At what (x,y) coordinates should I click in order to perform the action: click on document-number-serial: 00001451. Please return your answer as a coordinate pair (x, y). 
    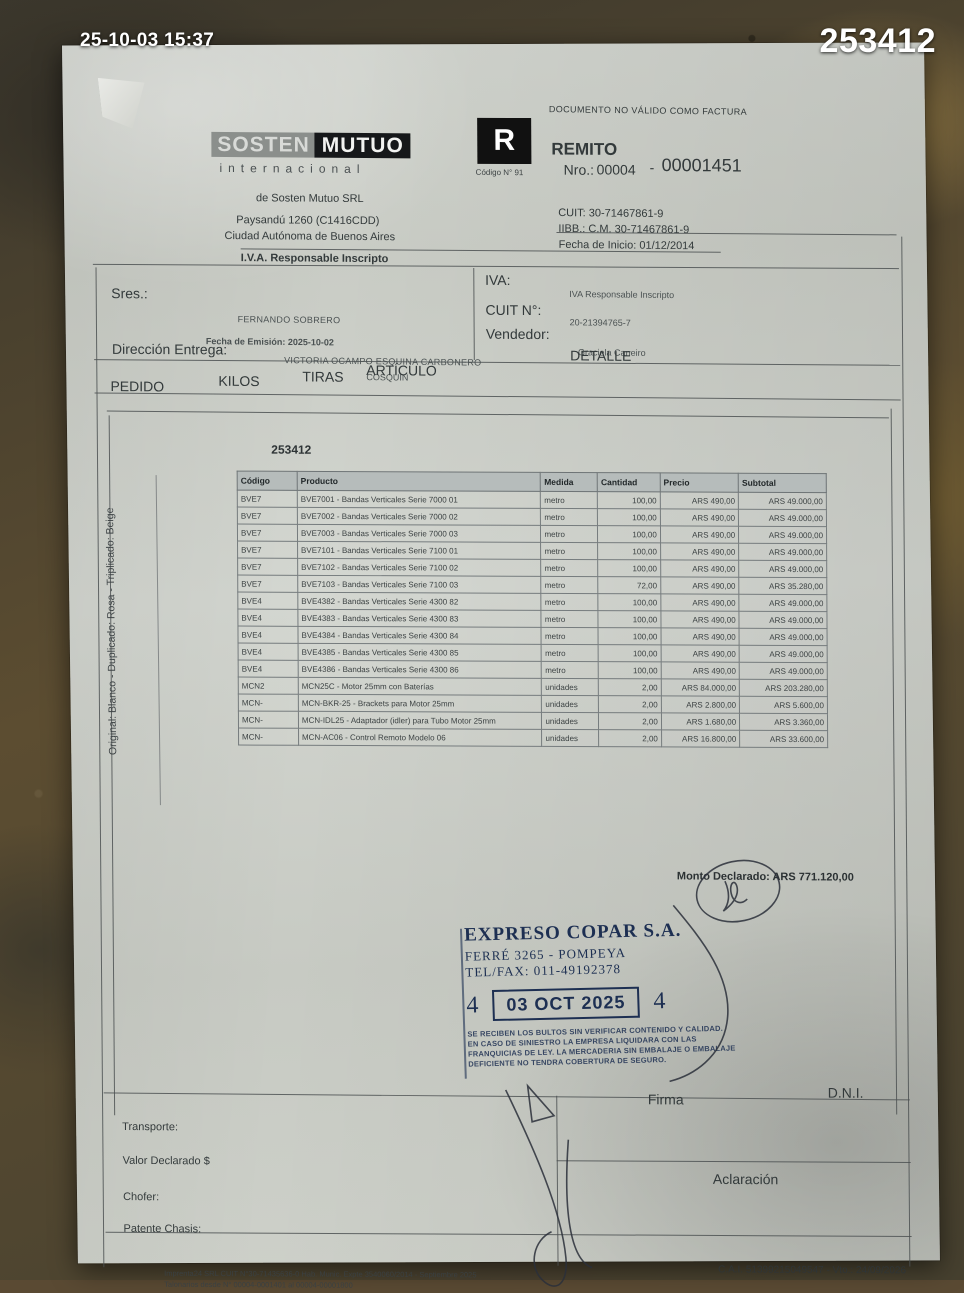
    Looking at the image, I should click on (701, 165).